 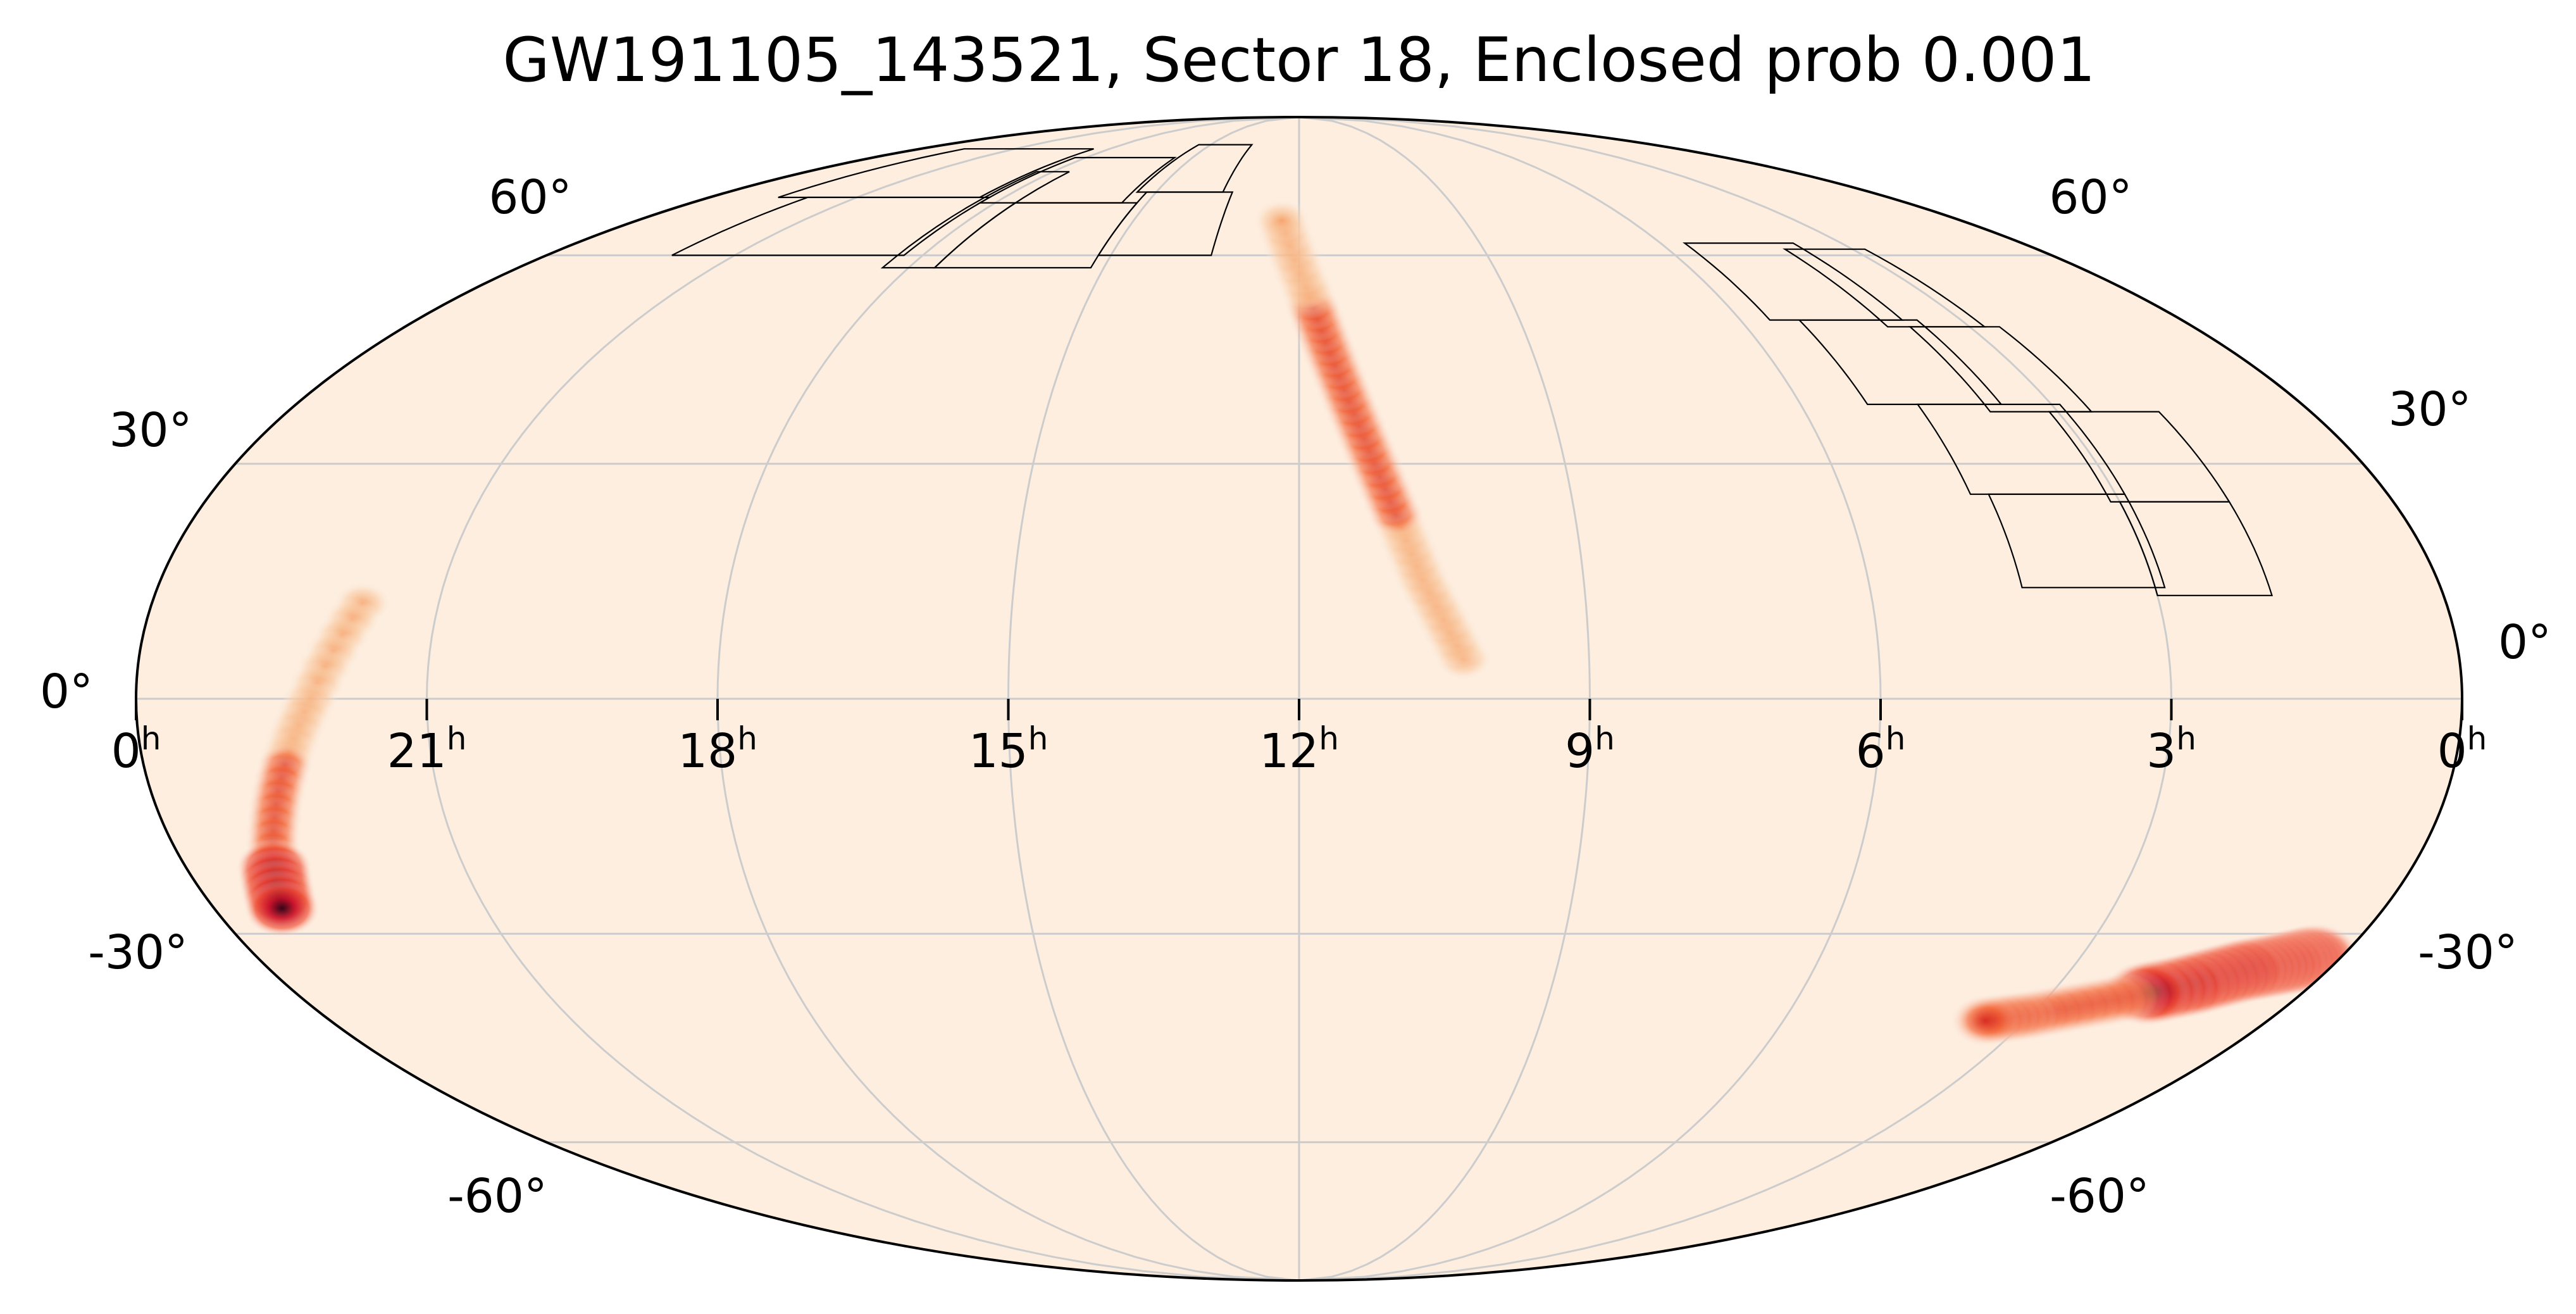 What do you see at coordinates (2524, 642) in the screenshot?
I see `dec-label-right: 0°` at bounding box center [2524, 642].